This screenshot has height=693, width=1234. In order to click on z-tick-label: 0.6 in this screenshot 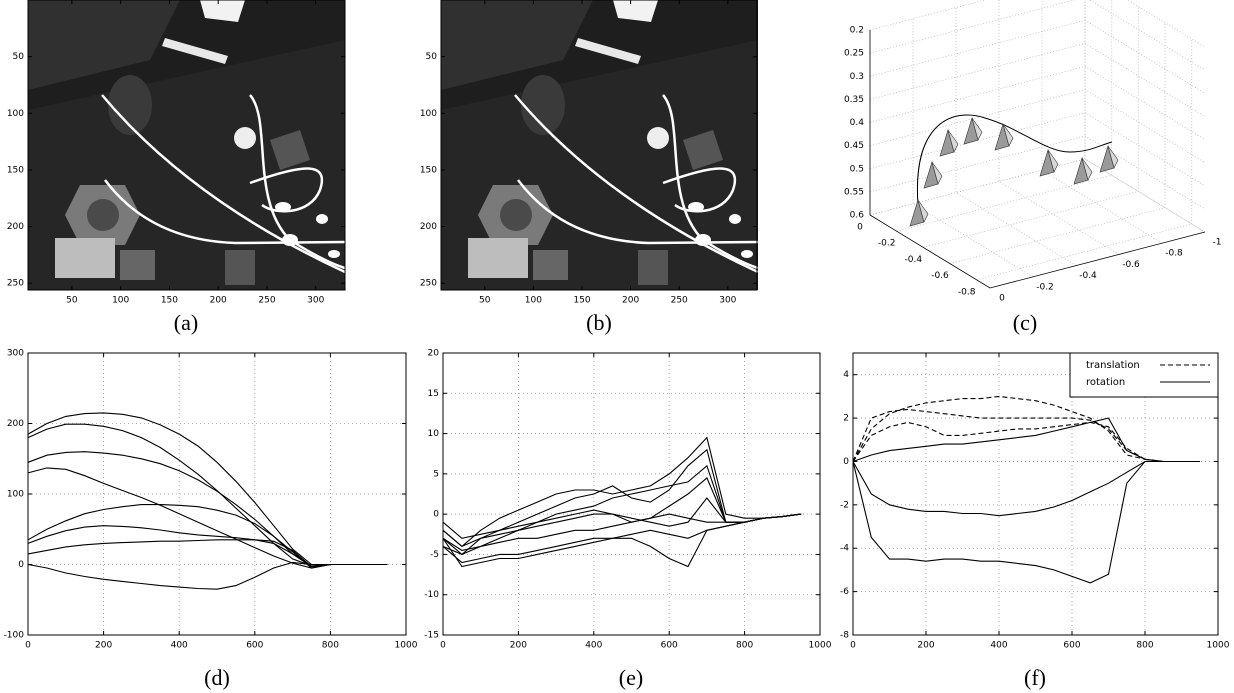, I will do `click(857, 216)`.